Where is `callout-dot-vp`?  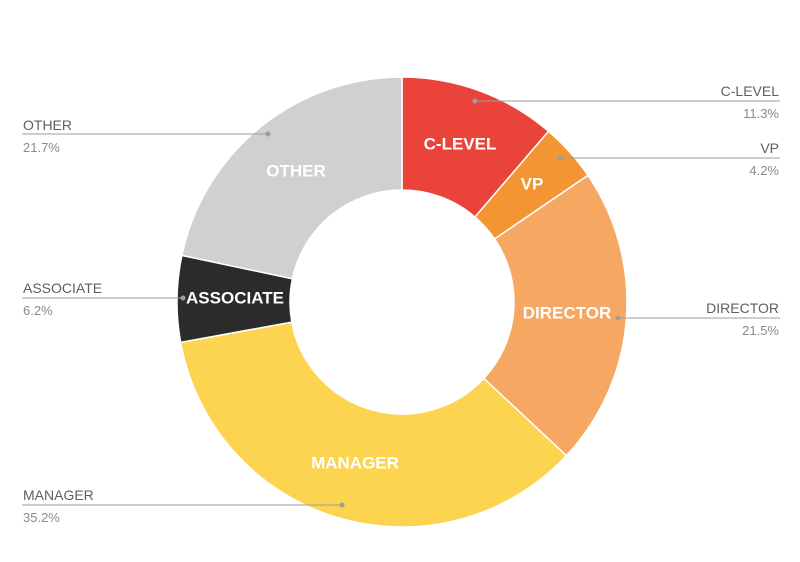 callout-dot-vp is located at coordinates (560, 158).